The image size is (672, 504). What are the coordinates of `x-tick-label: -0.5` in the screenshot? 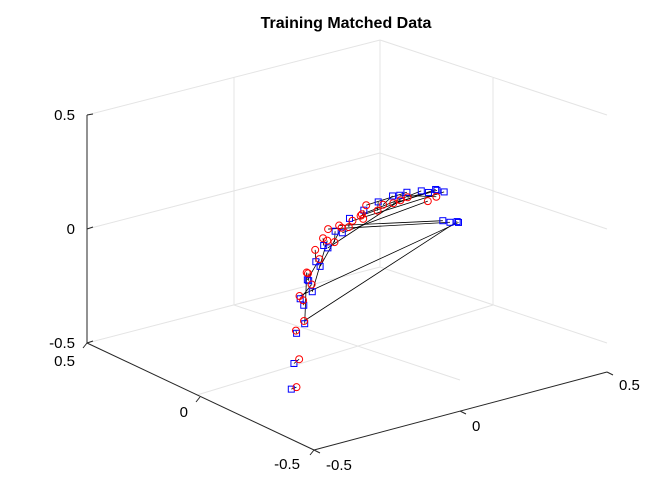 It's located at (287, 464).